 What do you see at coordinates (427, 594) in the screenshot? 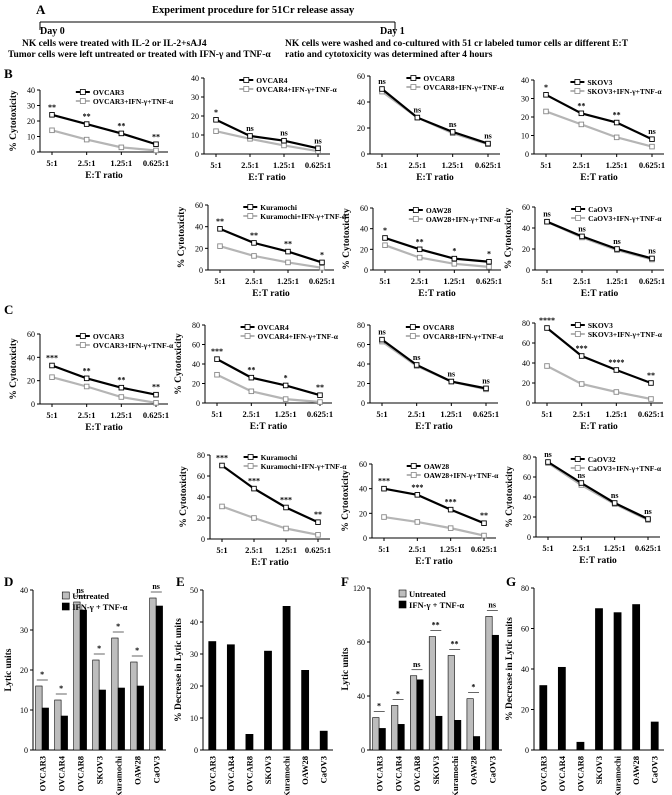
I see `legend-label: Untreated` at bounding box center [427, 594].